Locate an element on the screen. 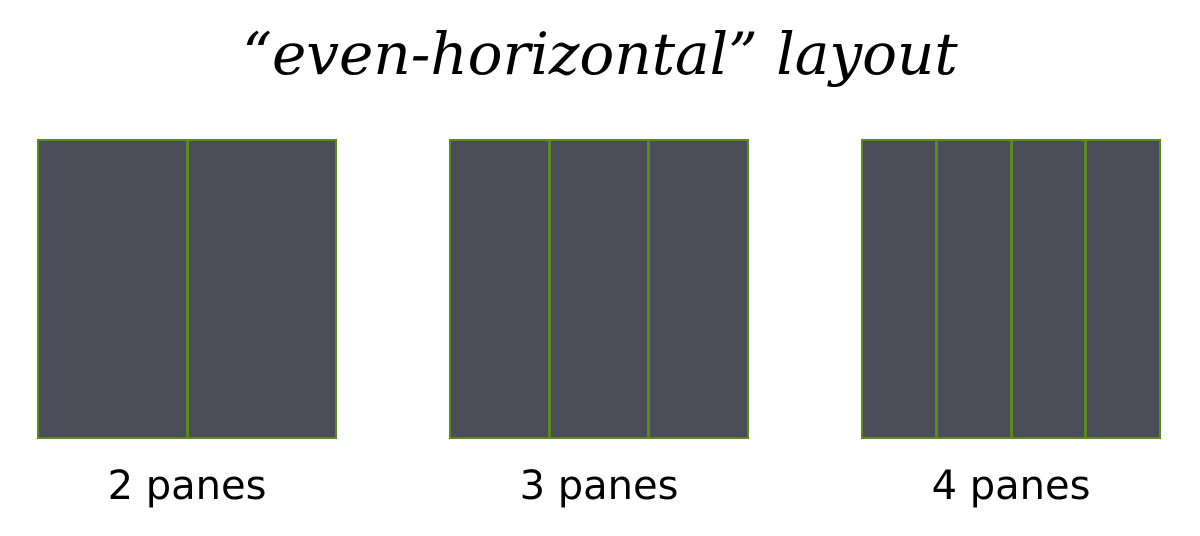 Image resolution: width=1200 pixels, height=536 pixels. layout-4-panes is located at coordinates (1011, 289).